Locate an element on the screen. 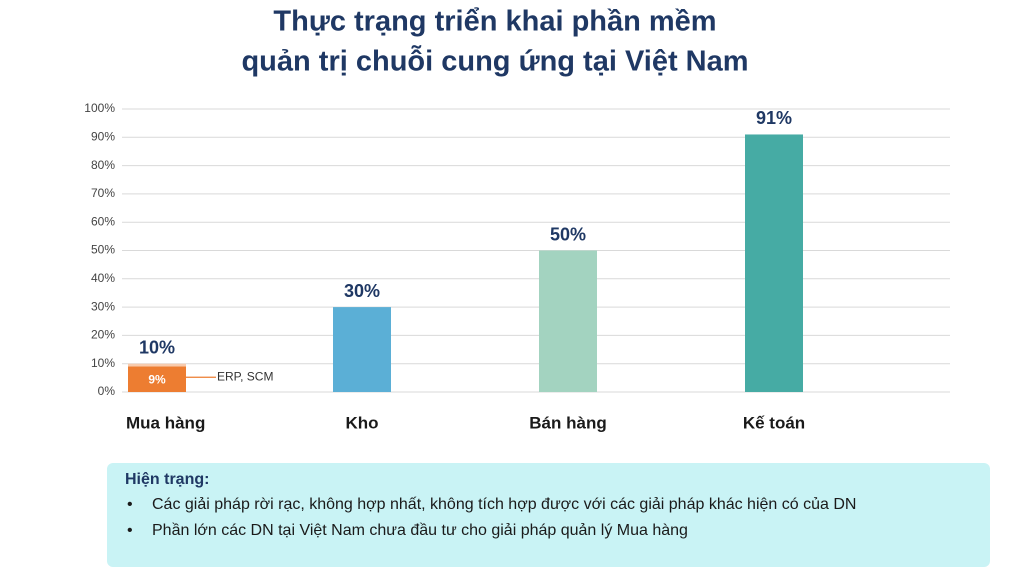  y-tick-label: 40% is located at coordinates (103, 278).